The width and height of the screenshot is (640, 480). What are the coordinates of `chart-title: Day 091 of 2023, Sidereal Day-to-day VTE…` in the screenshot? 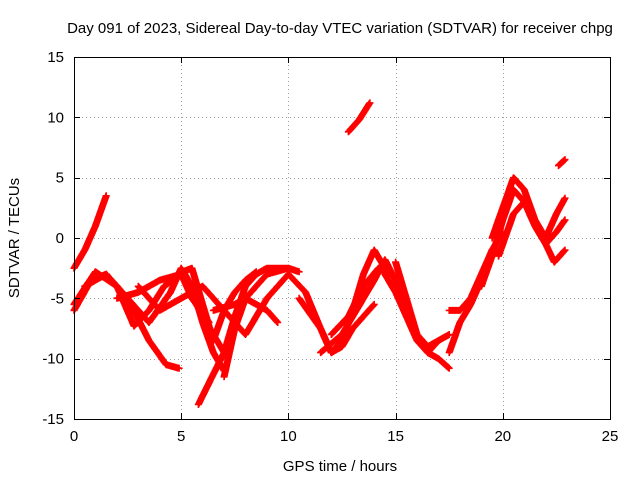 It's located at (340, 28).